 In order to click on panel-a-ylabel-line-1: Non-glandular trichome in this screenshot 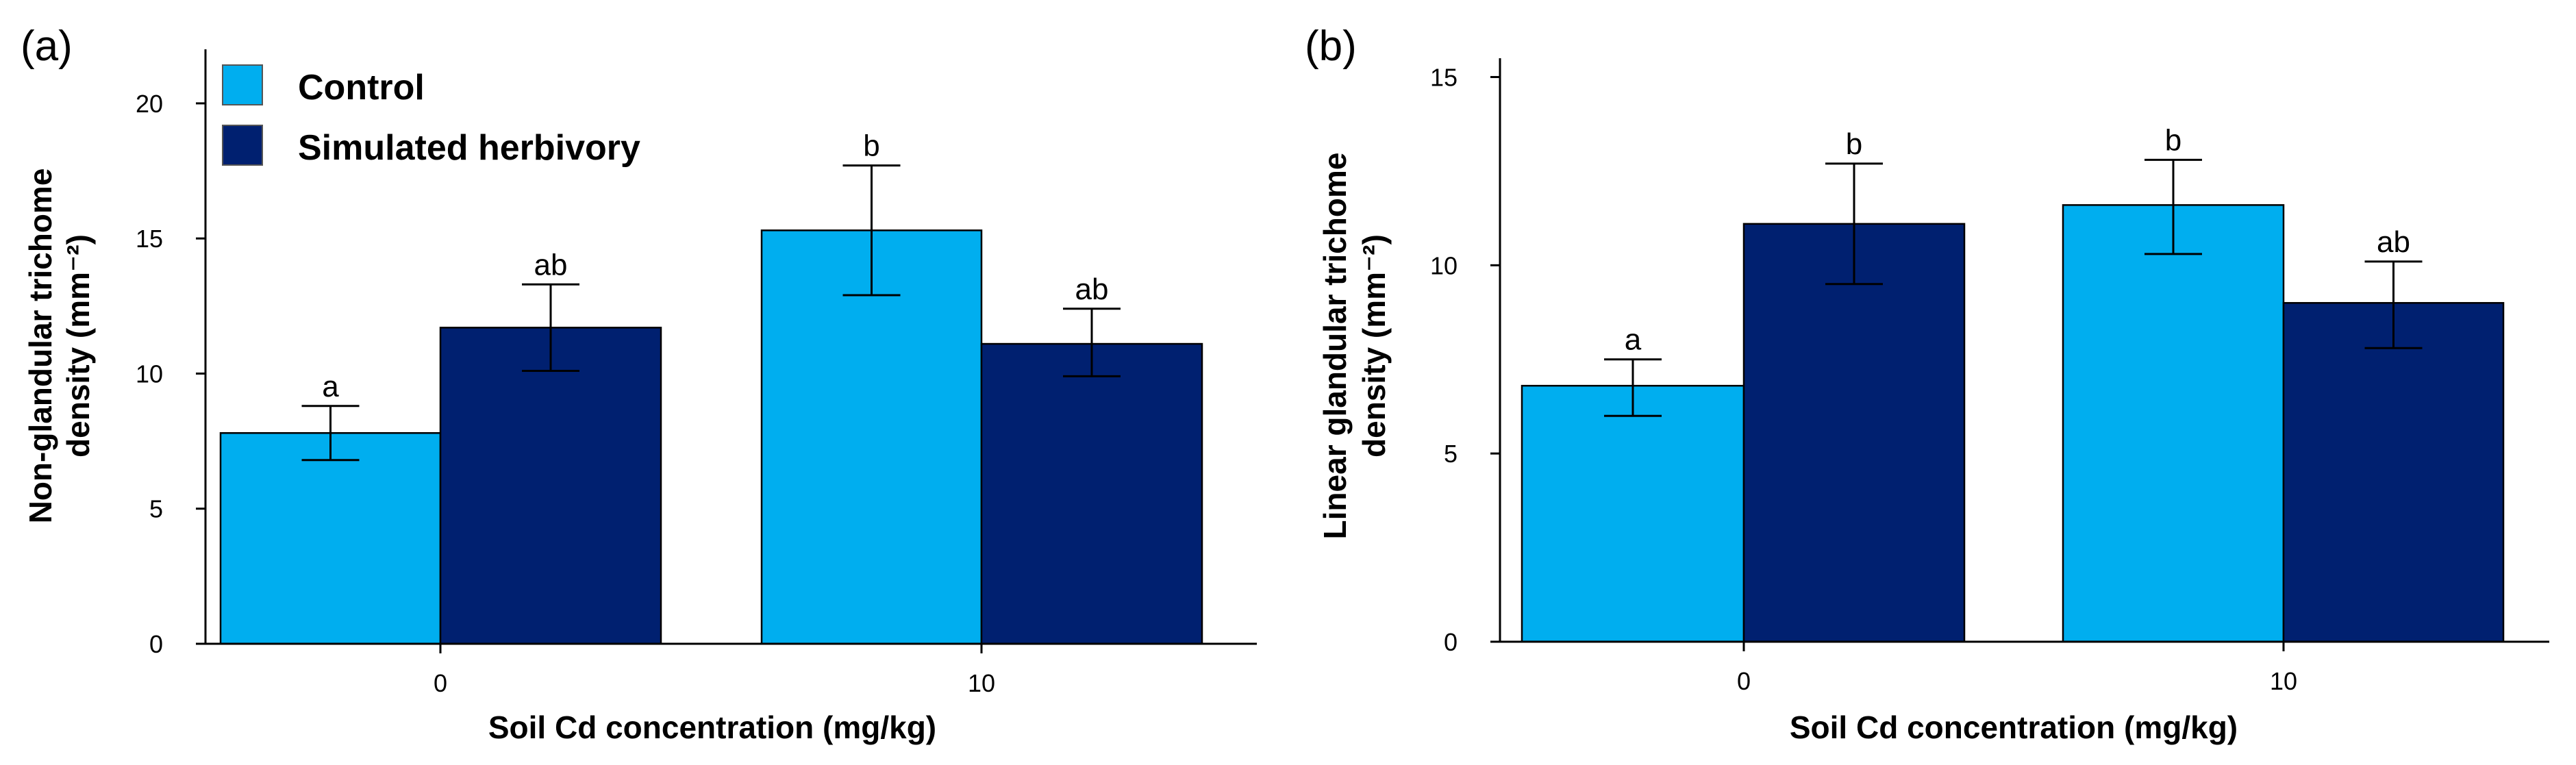, I will do `click(40, 346)`.